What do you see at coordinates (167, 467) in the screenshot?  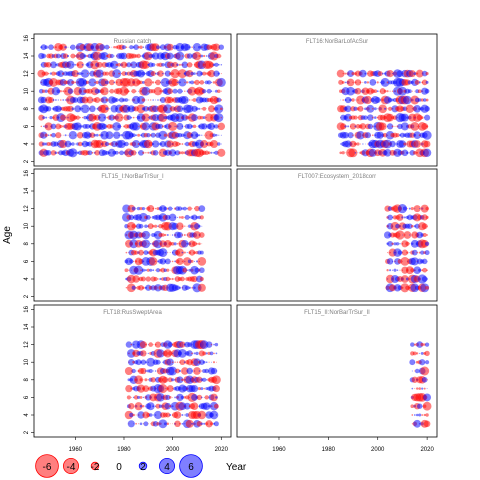 I see `legend-label: 4` at bounding box center [167, 467].